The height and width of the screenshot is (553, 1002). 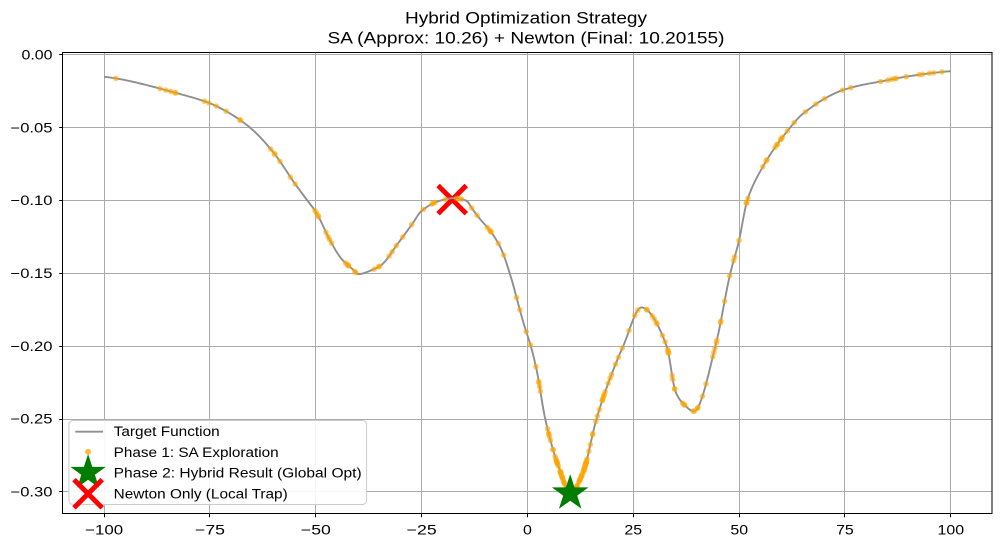 I want to click on svg-text: −0.25, so click(x=32, y=419).